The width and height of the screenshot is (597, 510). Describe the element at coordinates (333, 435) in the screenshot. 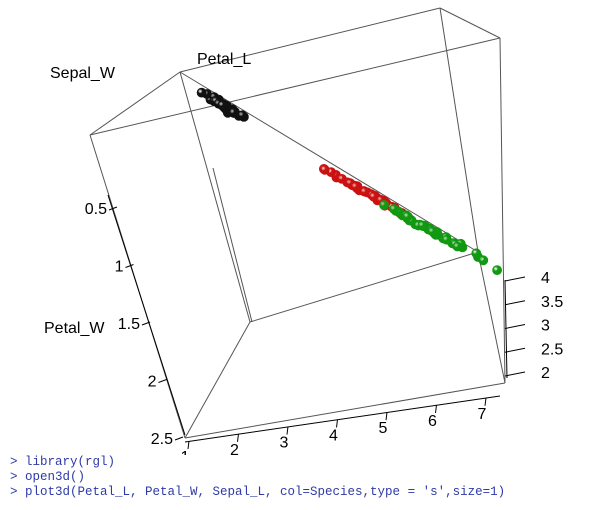

I see `x-tick-label: 4` at that location.